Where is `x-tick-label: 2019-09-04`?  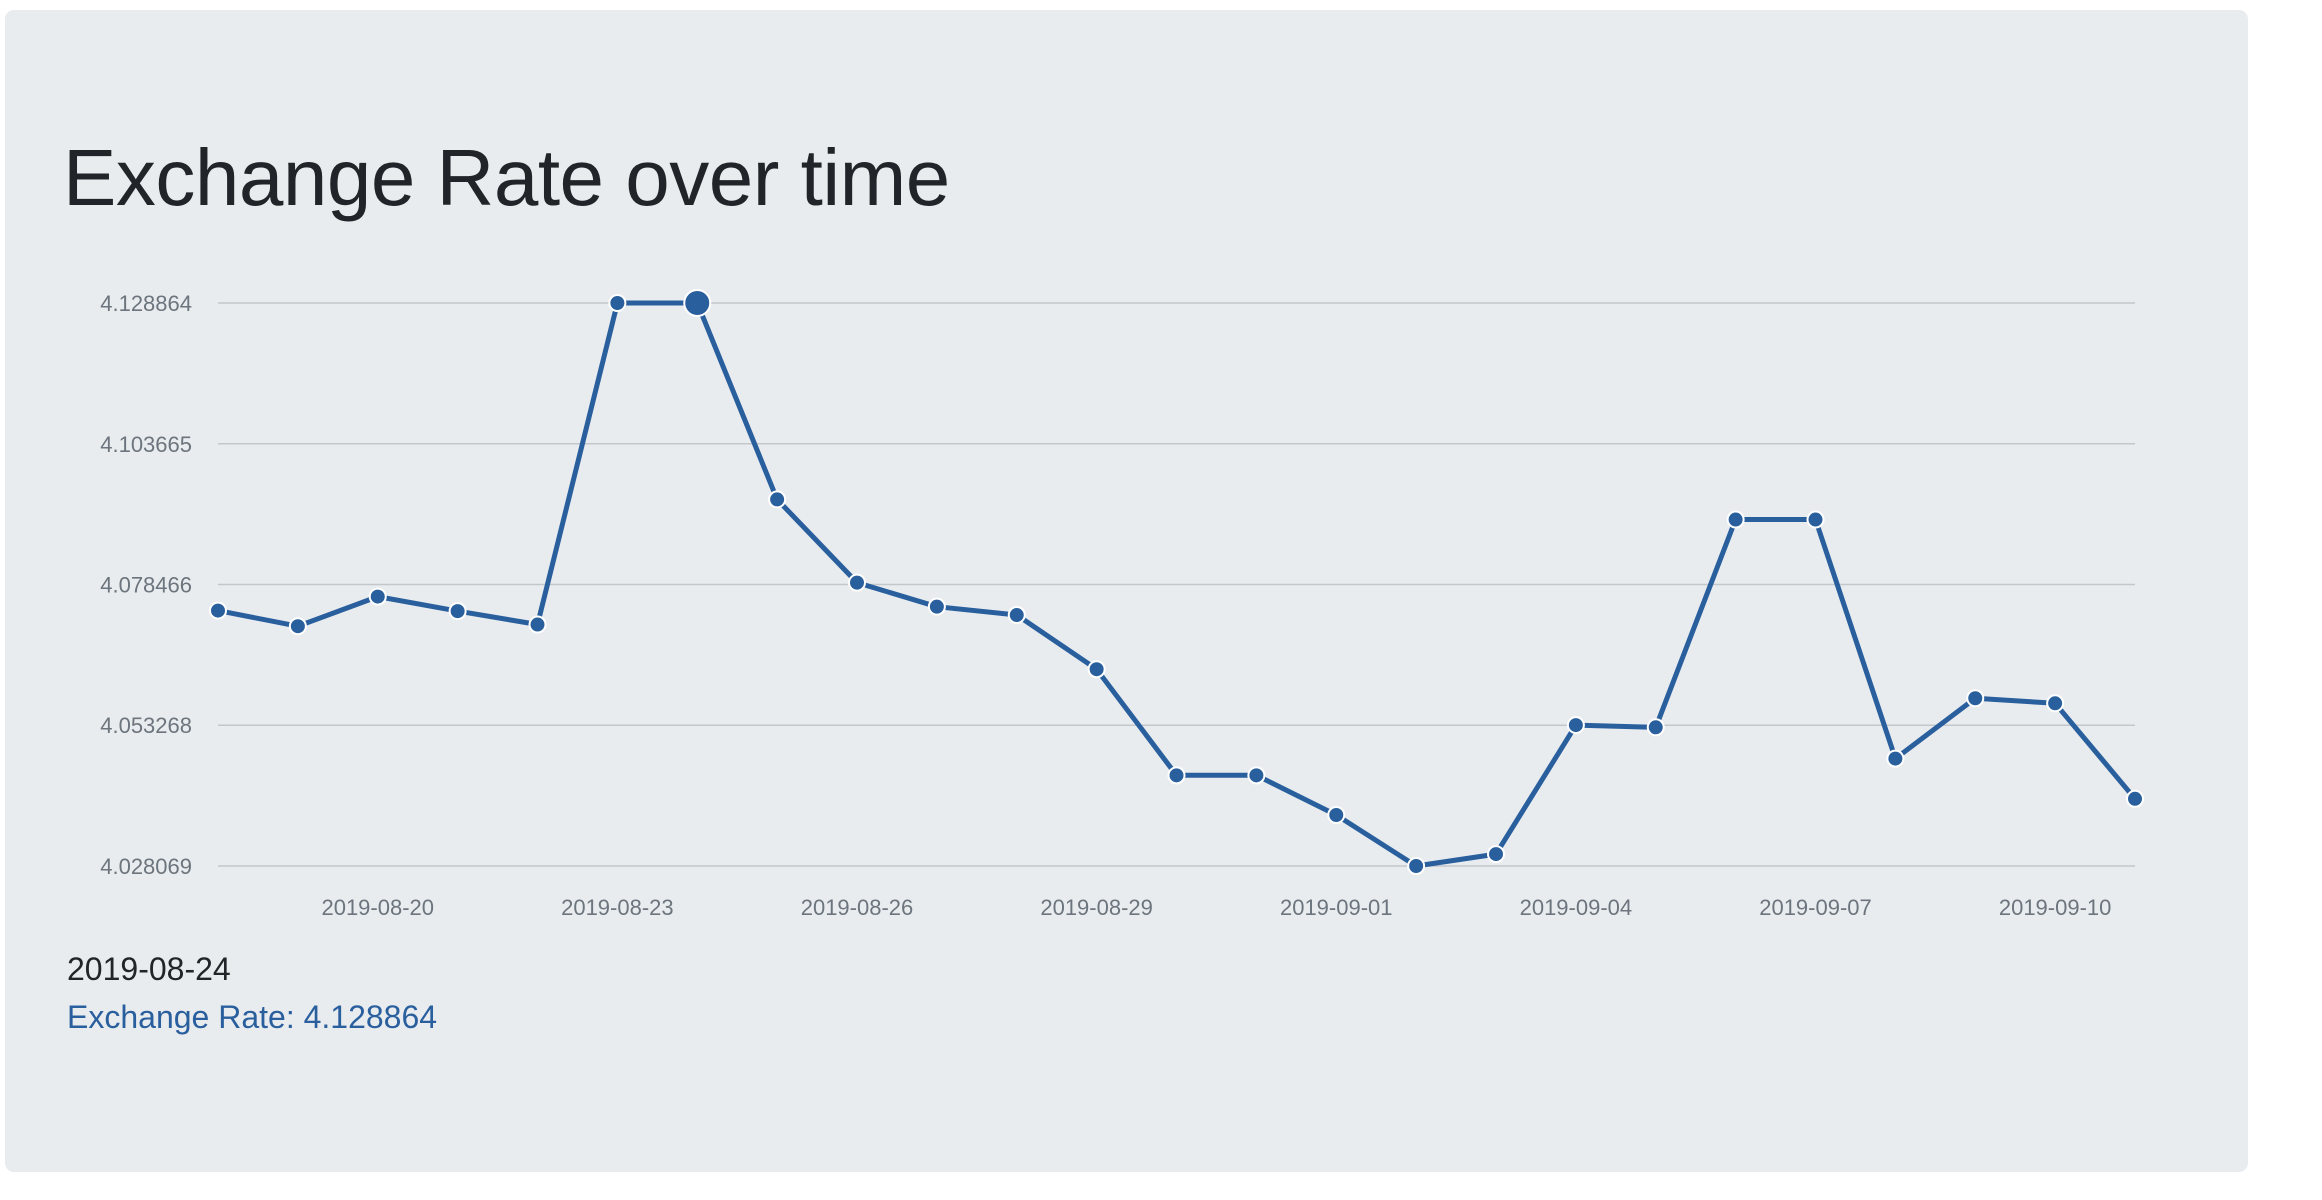
x-tick-label: 2019-09-04 is located at coordinates (1576, 907).